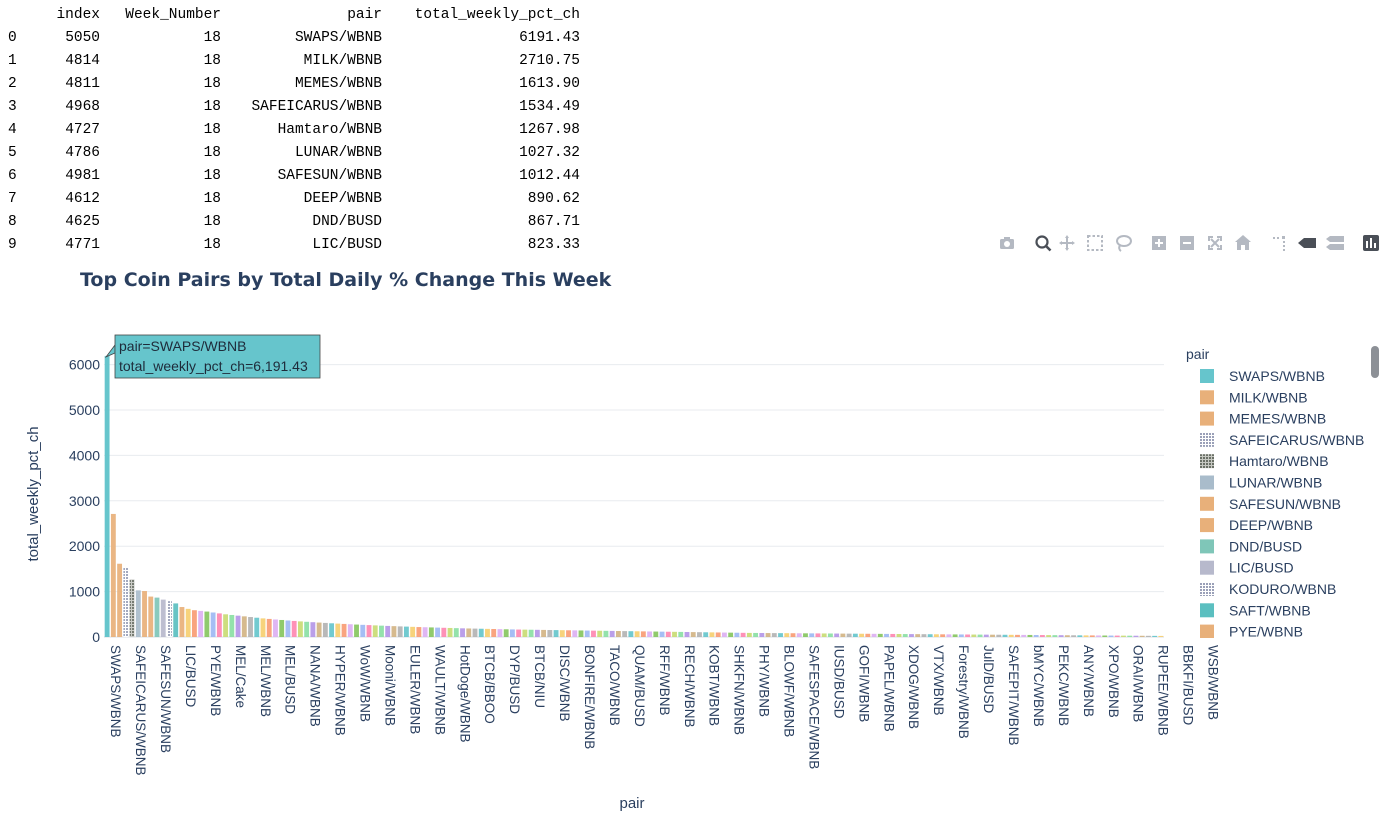  Describe the element at coordinates (1067, 243) in the screenshot. I see `pan-icon` at that location.